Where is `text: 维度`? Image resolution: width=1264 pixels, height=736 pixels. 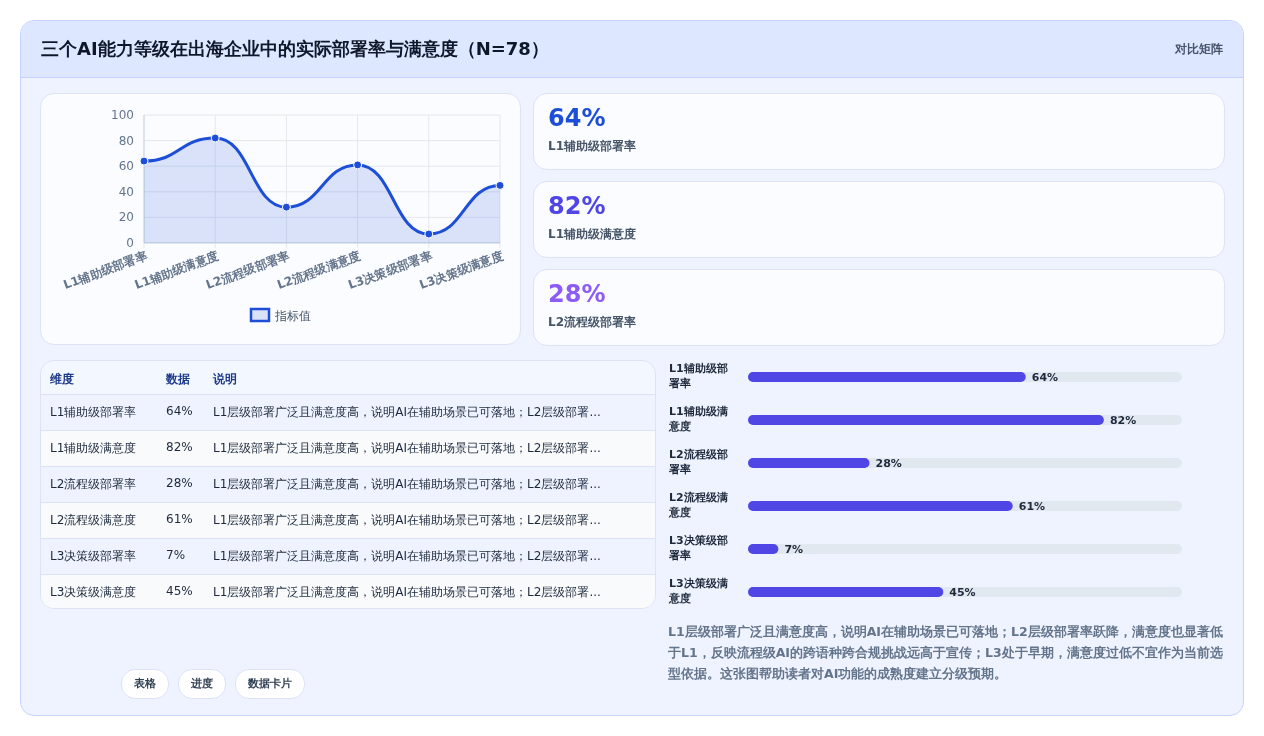
text: 维度 is located at coordinates (62, 379).